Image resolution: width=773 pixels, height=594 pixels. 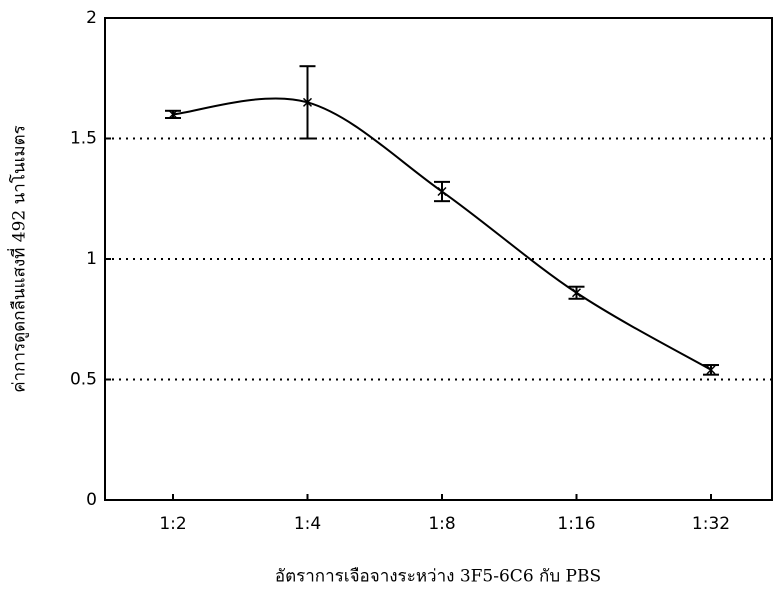 I want to click on x-tick-label: 1:2, so click(x=172, y=524).